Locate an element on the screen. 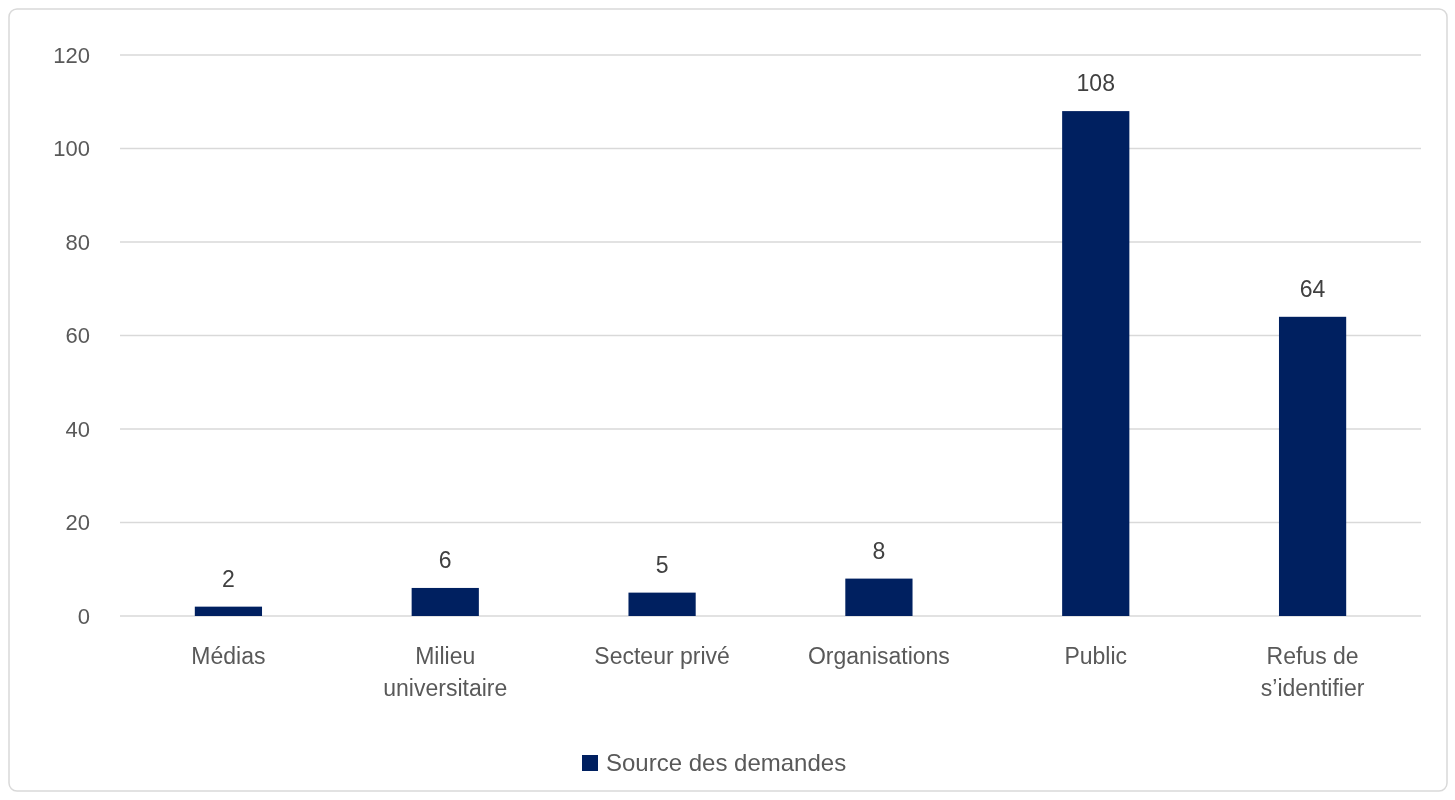  x-tick-label: Organisations is located at coordinates (878, 656).